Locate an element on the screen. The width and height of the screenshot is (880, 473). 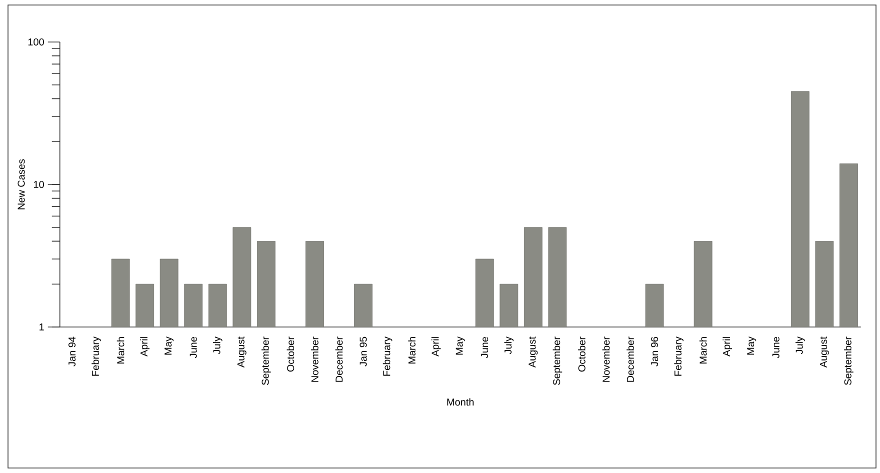
y-tick-label: 100 is located at coordinates (36, 42).